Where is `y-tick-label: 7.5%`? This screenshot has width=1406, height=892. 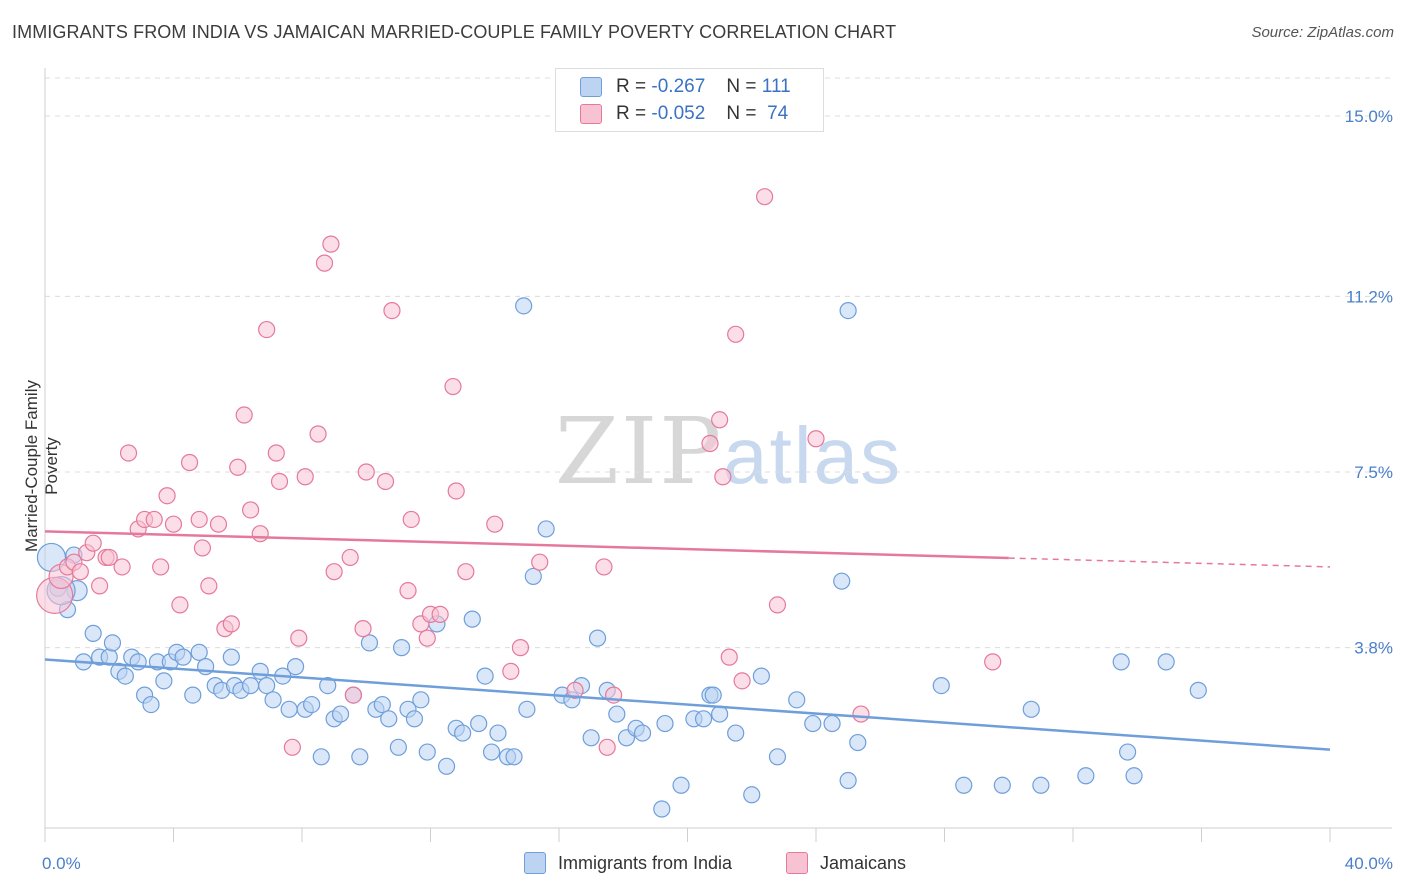
y-tick-label: 7.5% is located at coordinates (1373, 472).